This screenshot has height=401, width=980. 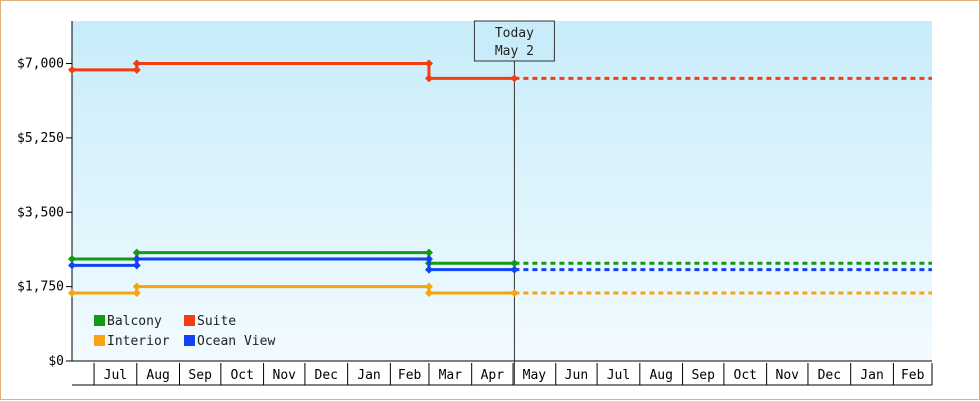 I want to click on y-tick-label: $1,750, so click(x=40, y=287).